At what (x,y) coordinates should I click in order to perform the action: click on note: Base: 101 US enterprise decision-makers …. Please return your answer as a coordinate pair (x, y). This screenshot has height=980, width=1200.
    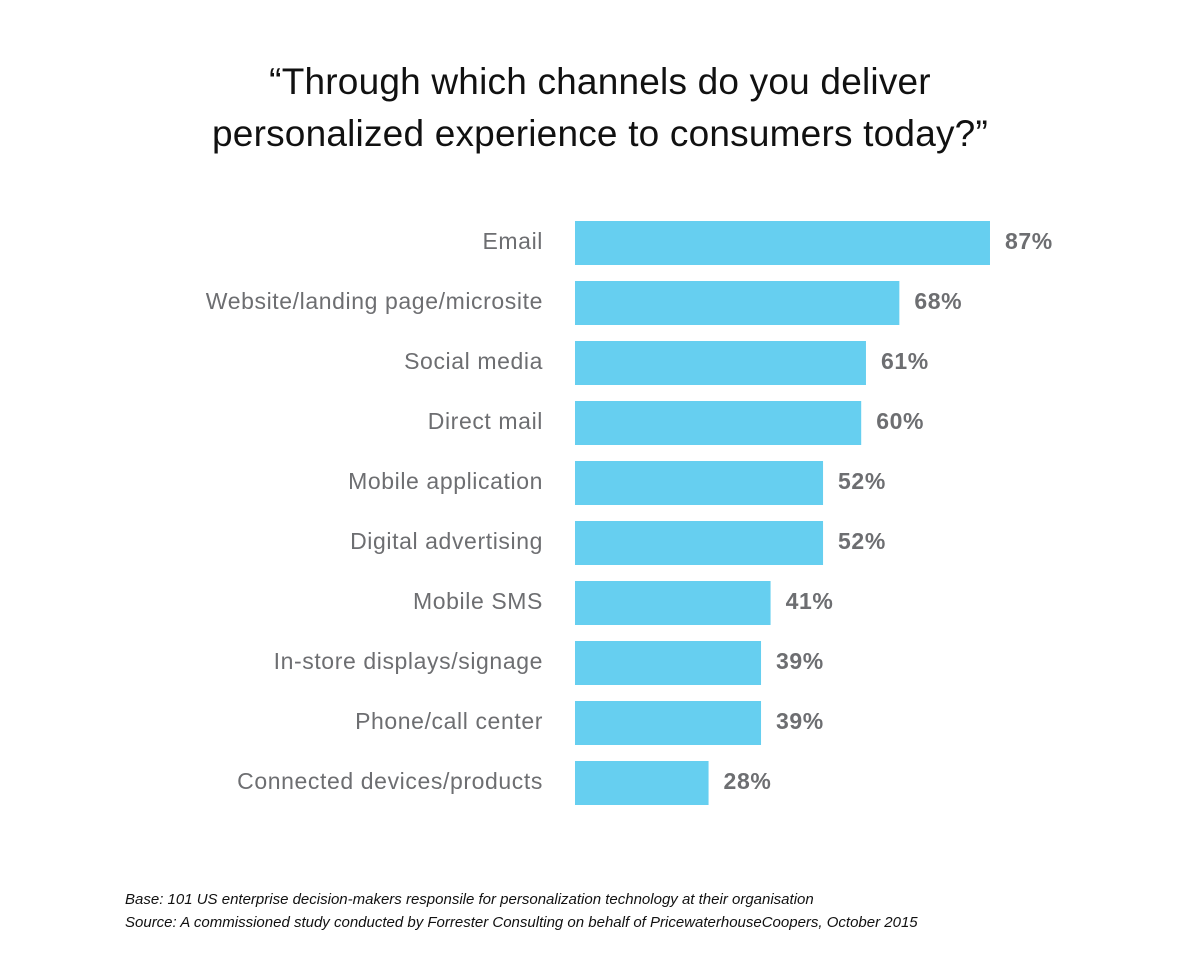
    Looking at the image, I should click on (469, 899).